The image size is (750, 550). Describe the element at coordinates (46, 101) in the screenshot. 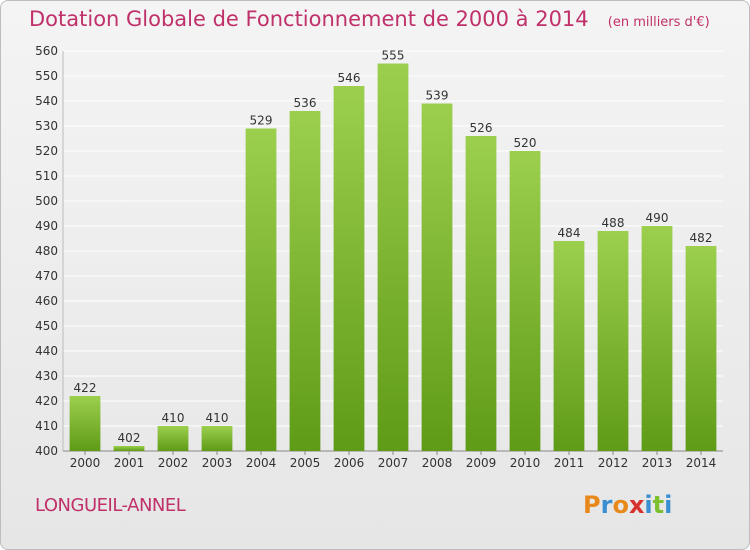

I see `y-tick-label: 540` at that location.